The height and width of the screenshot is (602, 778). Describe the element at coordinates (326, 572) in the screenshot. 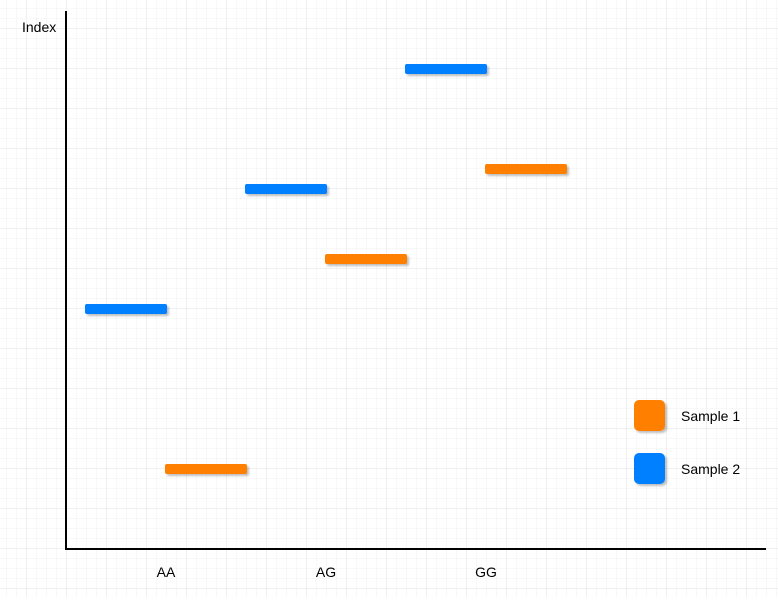

I see `x-tick-label: AG` at that location.